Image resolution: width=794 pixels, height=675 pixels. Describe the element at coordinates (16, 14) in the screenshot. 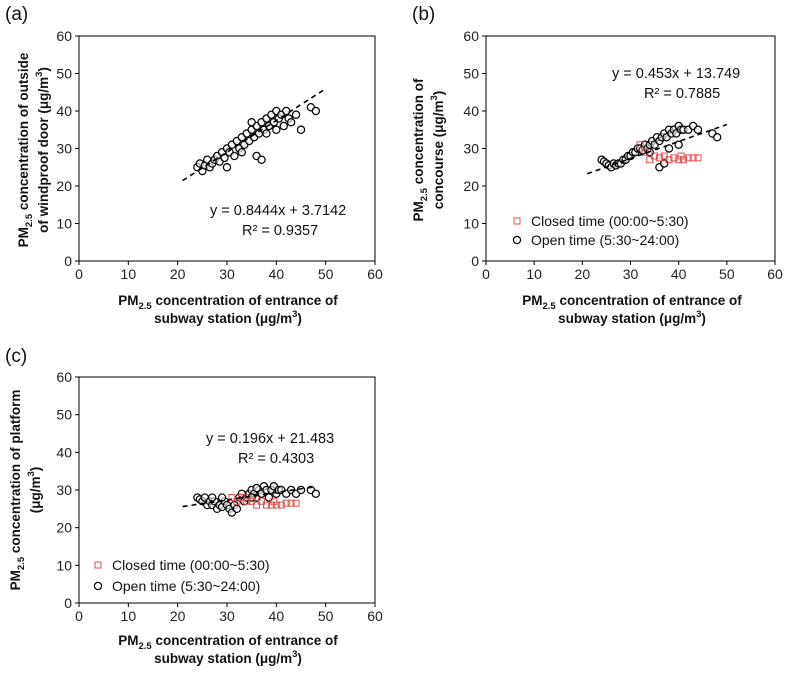

I see `panel-label: (a)` at that location.